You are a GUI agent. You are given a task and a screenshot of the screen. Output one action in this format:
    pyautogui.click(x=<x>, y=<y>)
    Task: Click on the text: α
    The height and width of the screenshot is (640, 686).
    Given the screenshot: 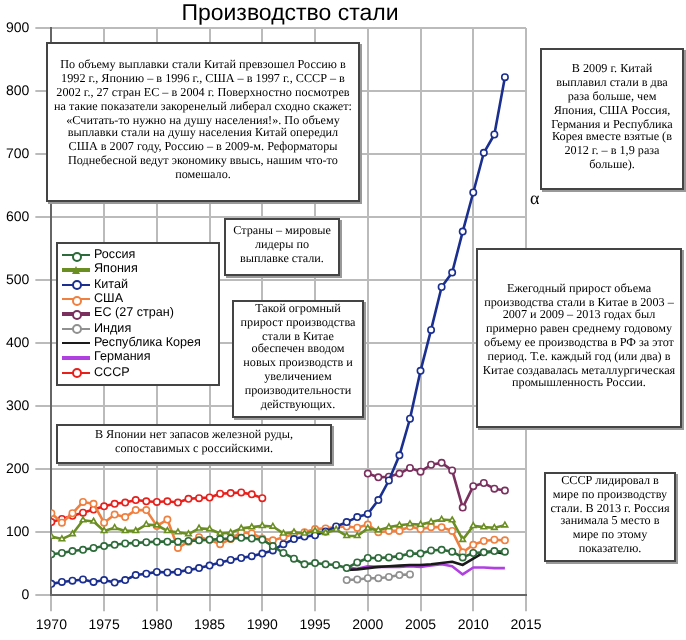 What is the action you would take?
    pyautogui.click(x=535, y=198)
    